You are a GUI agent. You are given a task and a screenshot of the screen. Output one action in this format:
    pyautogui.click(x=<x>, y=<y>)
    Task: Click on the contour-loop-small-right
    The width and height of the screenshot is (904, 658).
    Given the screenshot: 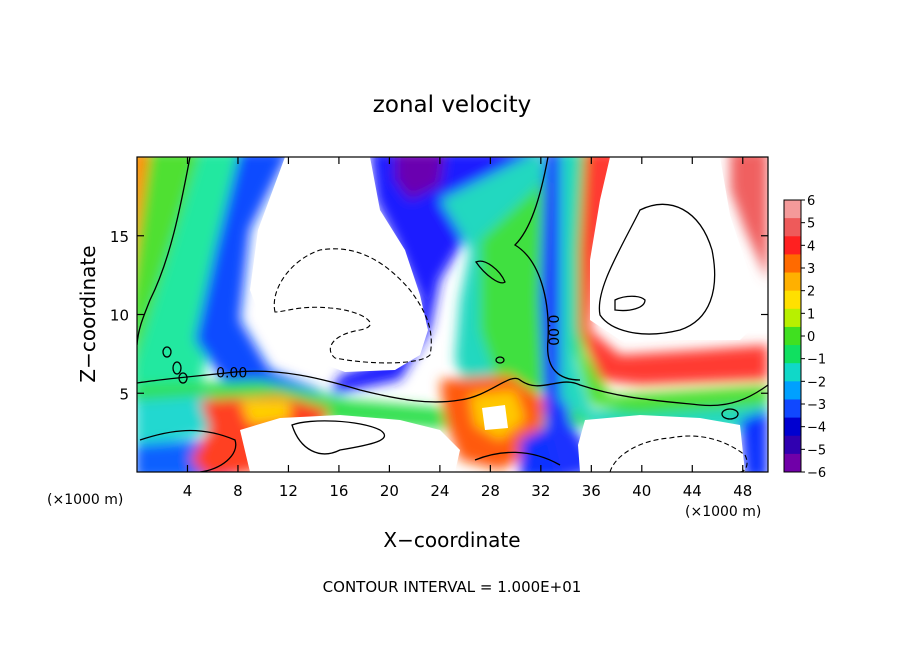 What is the action you would take?
    pyautogui.click(x=630, y=303)
    